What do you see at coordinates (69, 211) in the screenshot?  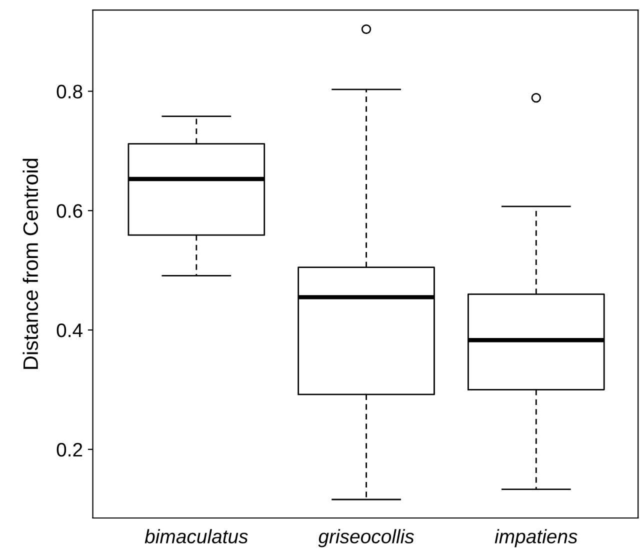 I see `y-tick-label: 0.6` at bounding box center [69, 211].